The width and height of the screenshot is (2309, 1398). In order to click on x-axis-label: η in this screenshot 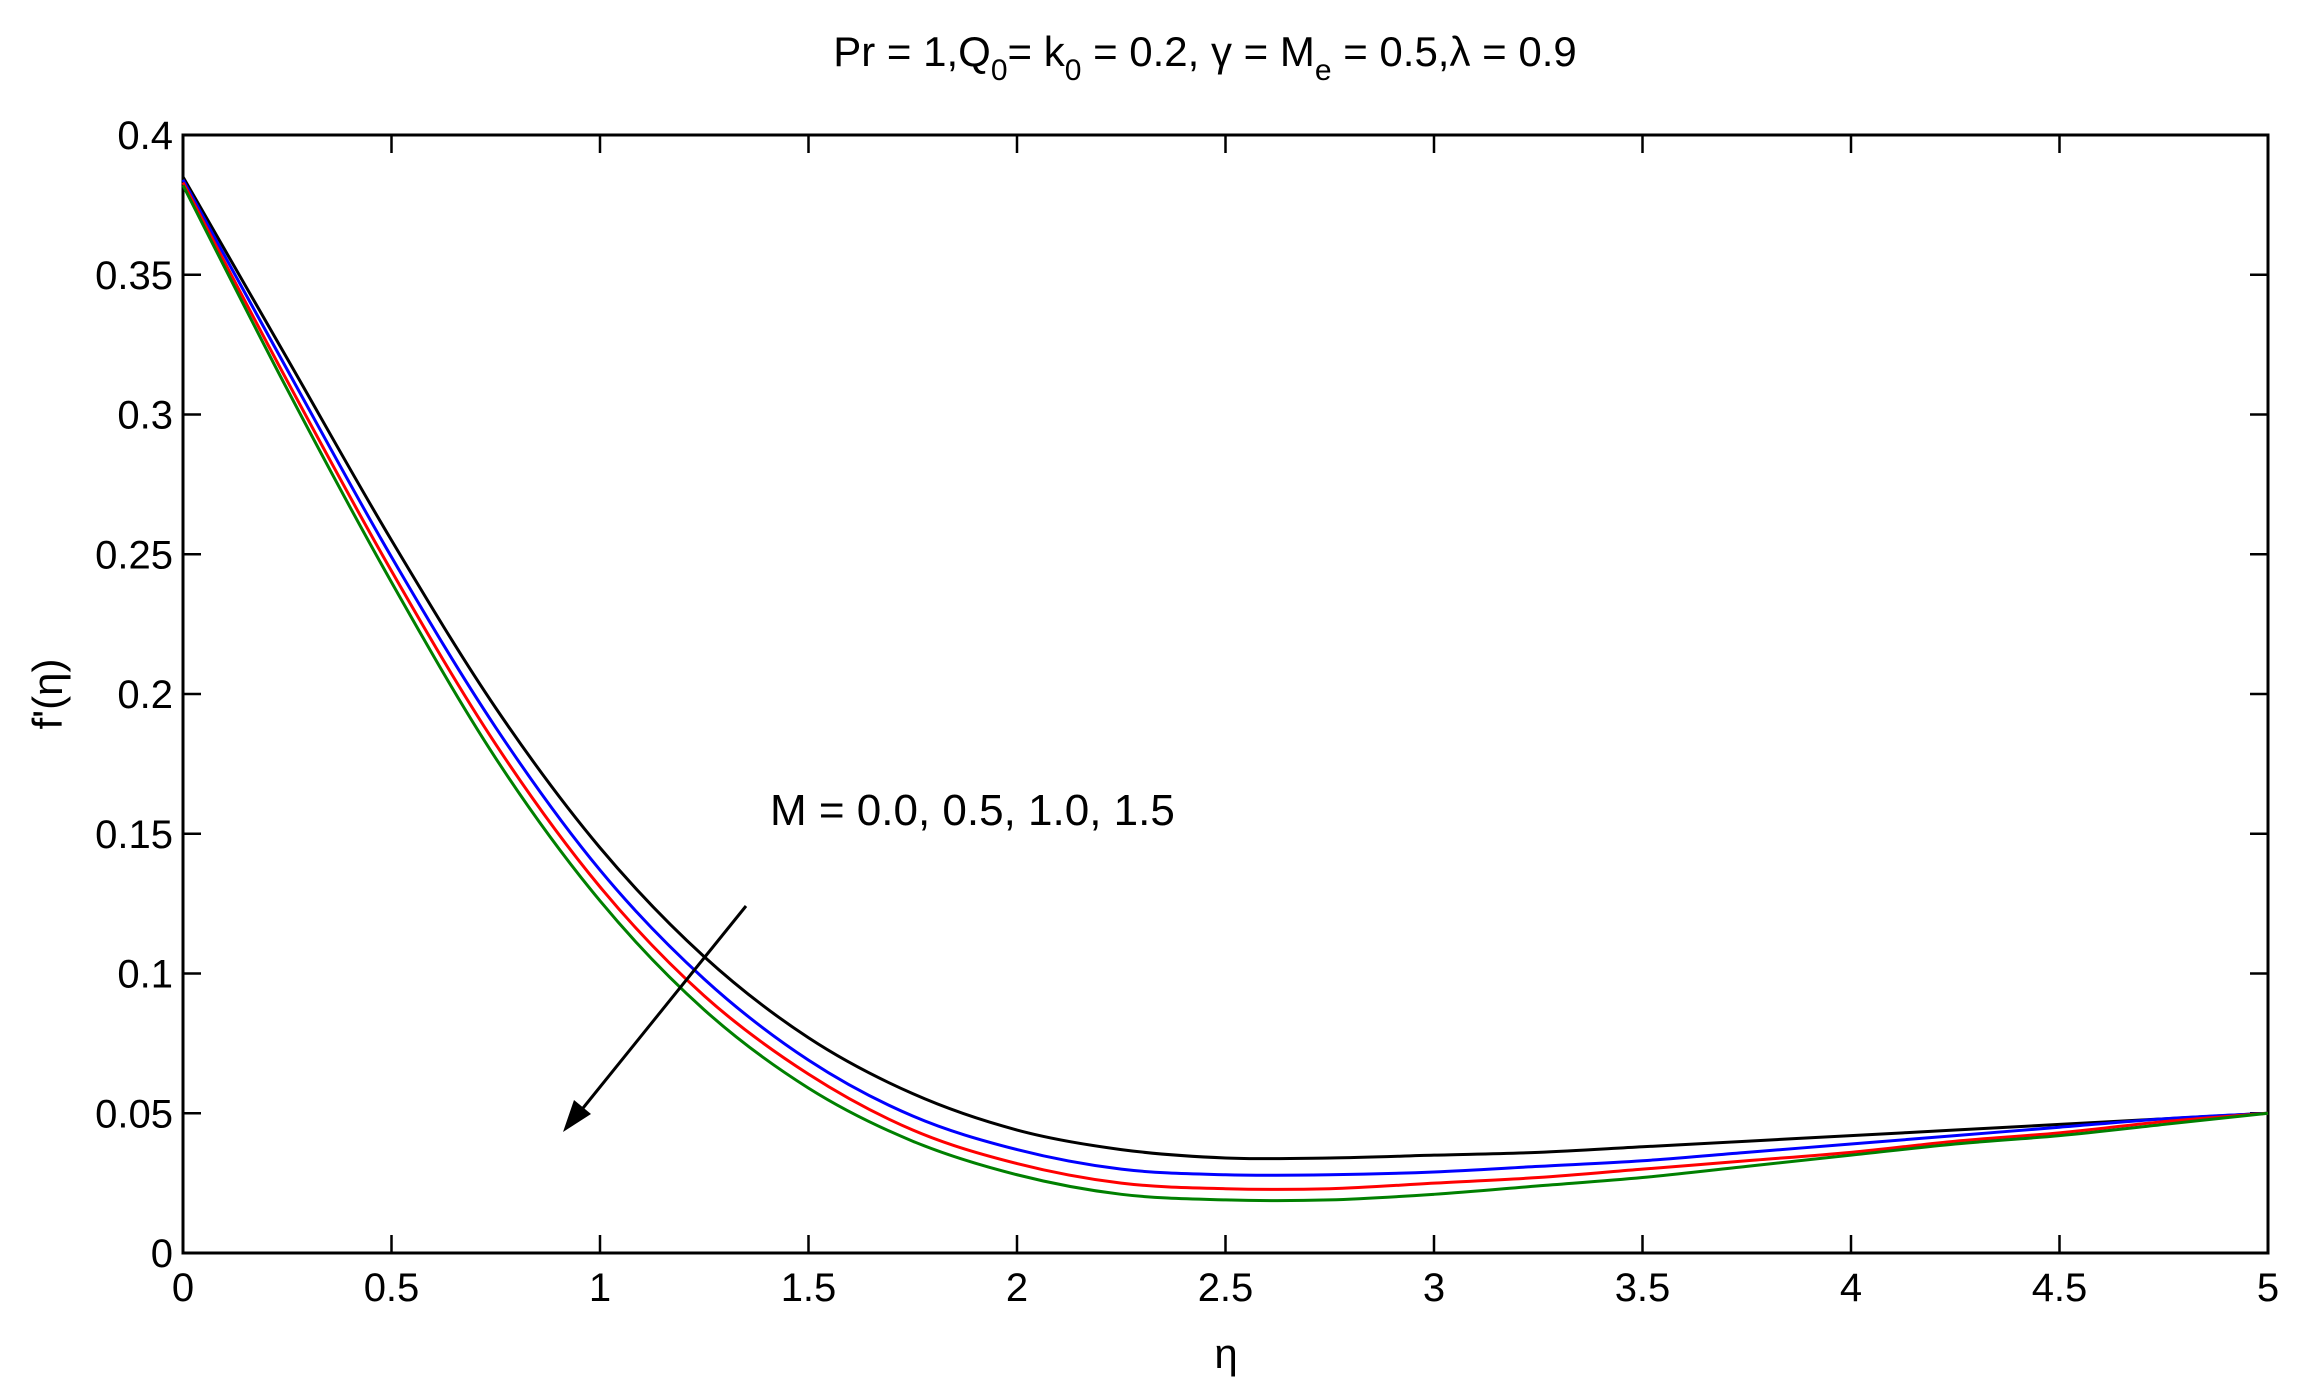, I will do `click(1225, 1353)`.